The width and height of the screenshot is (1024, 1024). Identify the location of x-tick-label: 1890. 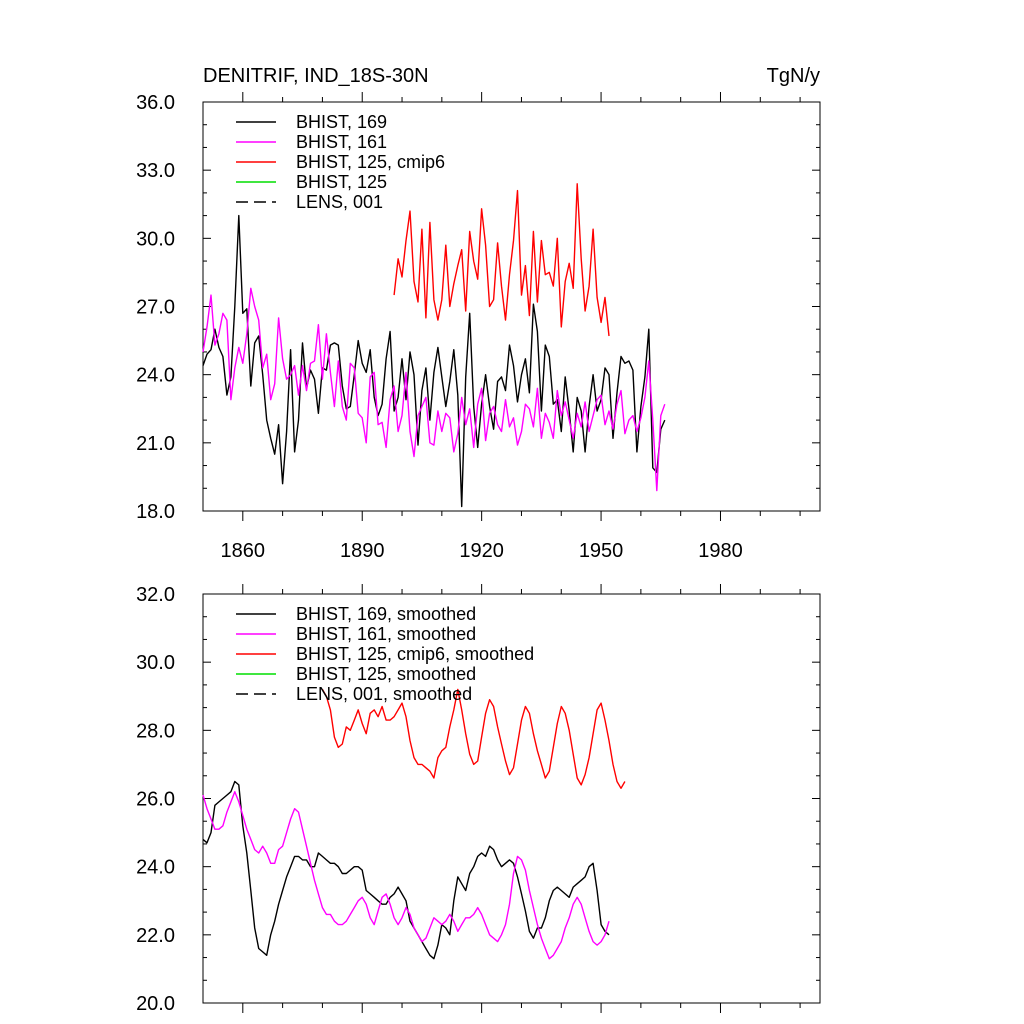
(362, 551).